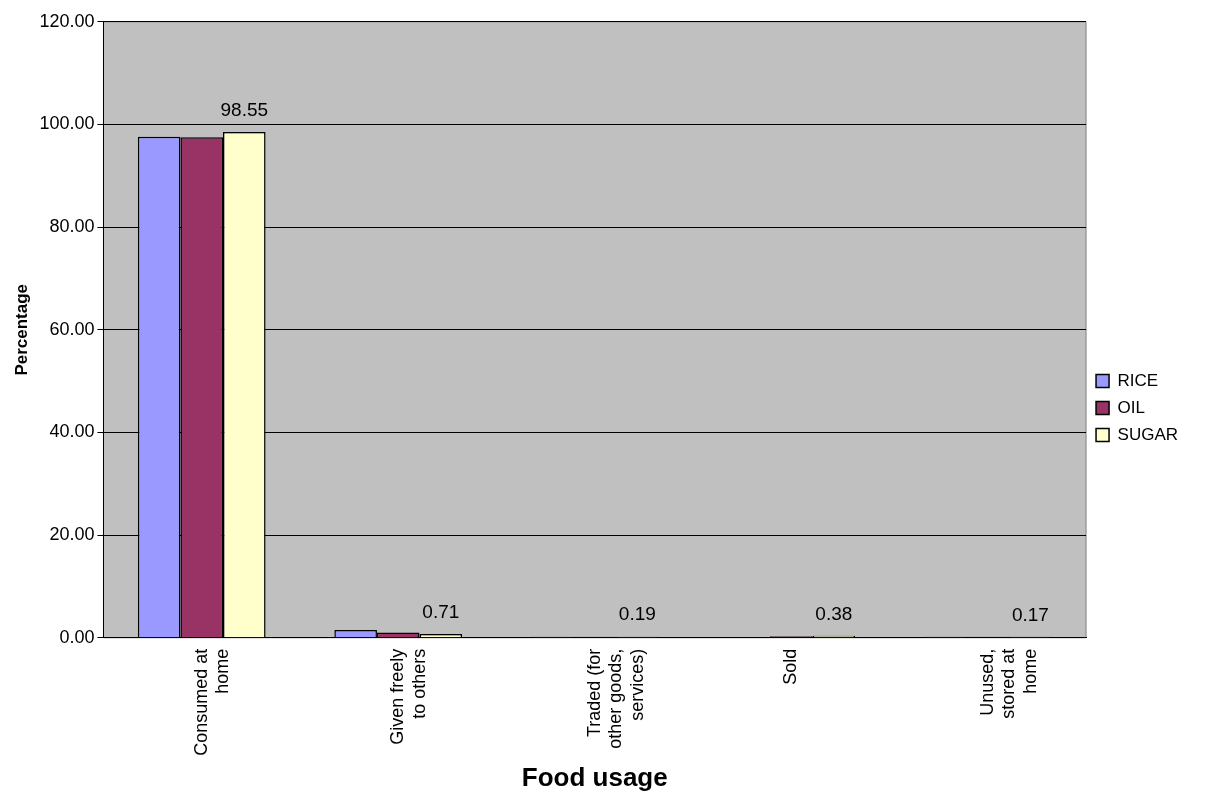 The width and height of the screenshot is (1212, 809). I want to click on x-tick-label: Unused, stored at home, so click(1008, 683).